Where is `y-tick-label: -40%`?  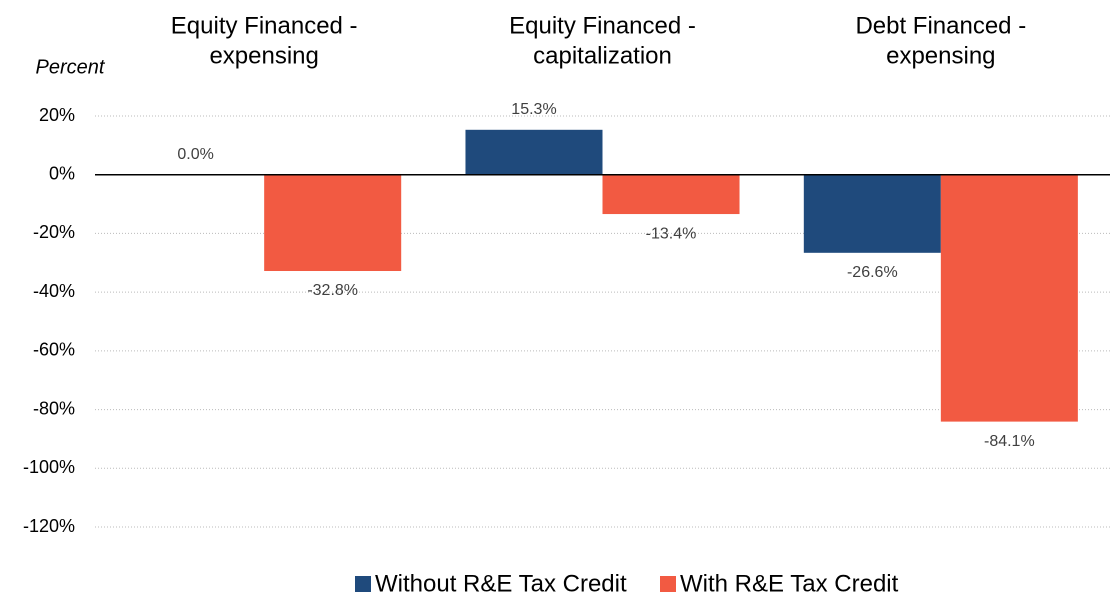 y-tick-label: -40% is located at coordinates (54, 291).